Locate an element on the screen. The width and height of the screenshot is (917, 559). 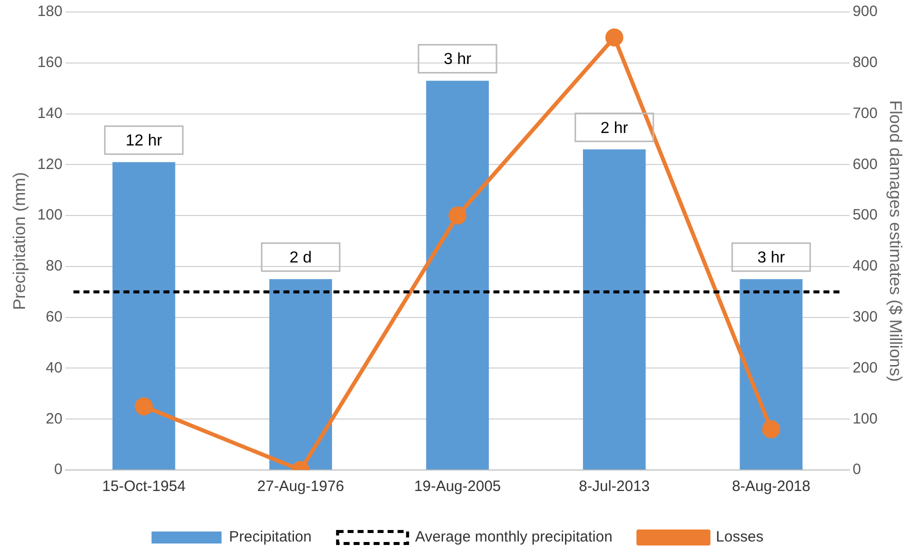
x-tick-label: 15-Oct-1954 is located at coordinates (144, 487).